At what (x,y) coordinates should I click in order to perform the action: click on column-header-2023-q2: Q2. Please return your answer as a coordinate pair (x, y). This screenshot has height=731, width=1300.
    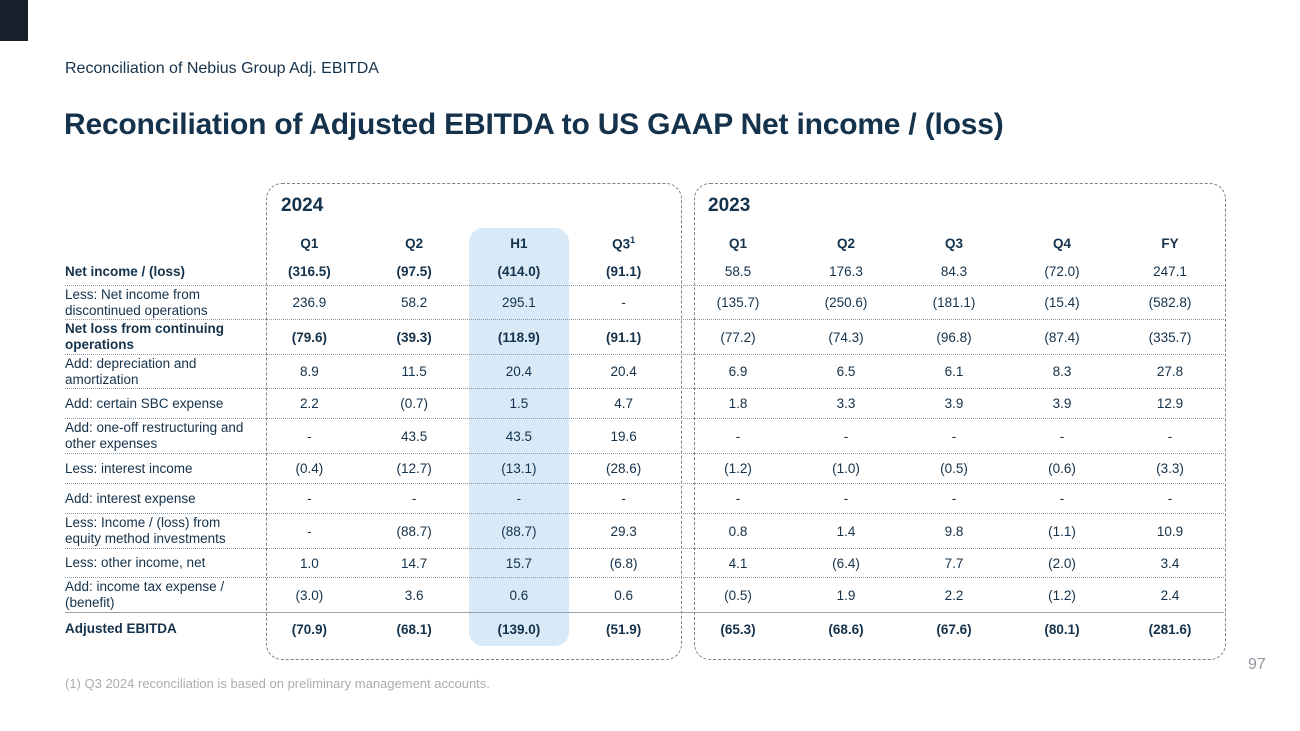
    Looking at the image, I should click on (845, 243).